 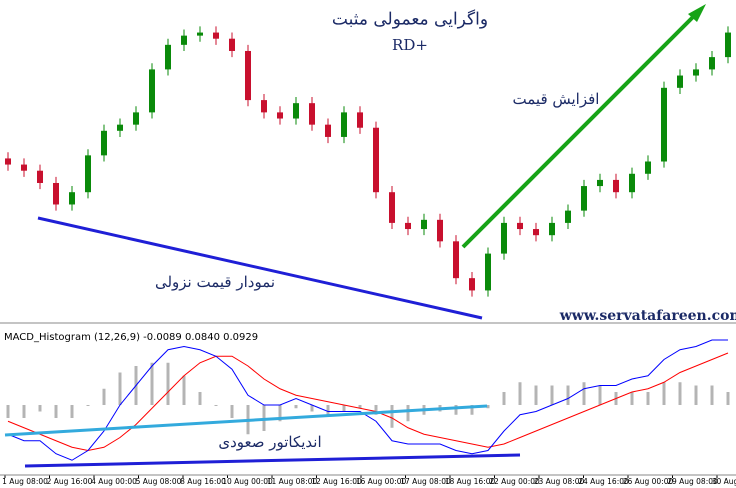 I want to click on annotation: افزایش قیمت, so click(x=556, y=99).